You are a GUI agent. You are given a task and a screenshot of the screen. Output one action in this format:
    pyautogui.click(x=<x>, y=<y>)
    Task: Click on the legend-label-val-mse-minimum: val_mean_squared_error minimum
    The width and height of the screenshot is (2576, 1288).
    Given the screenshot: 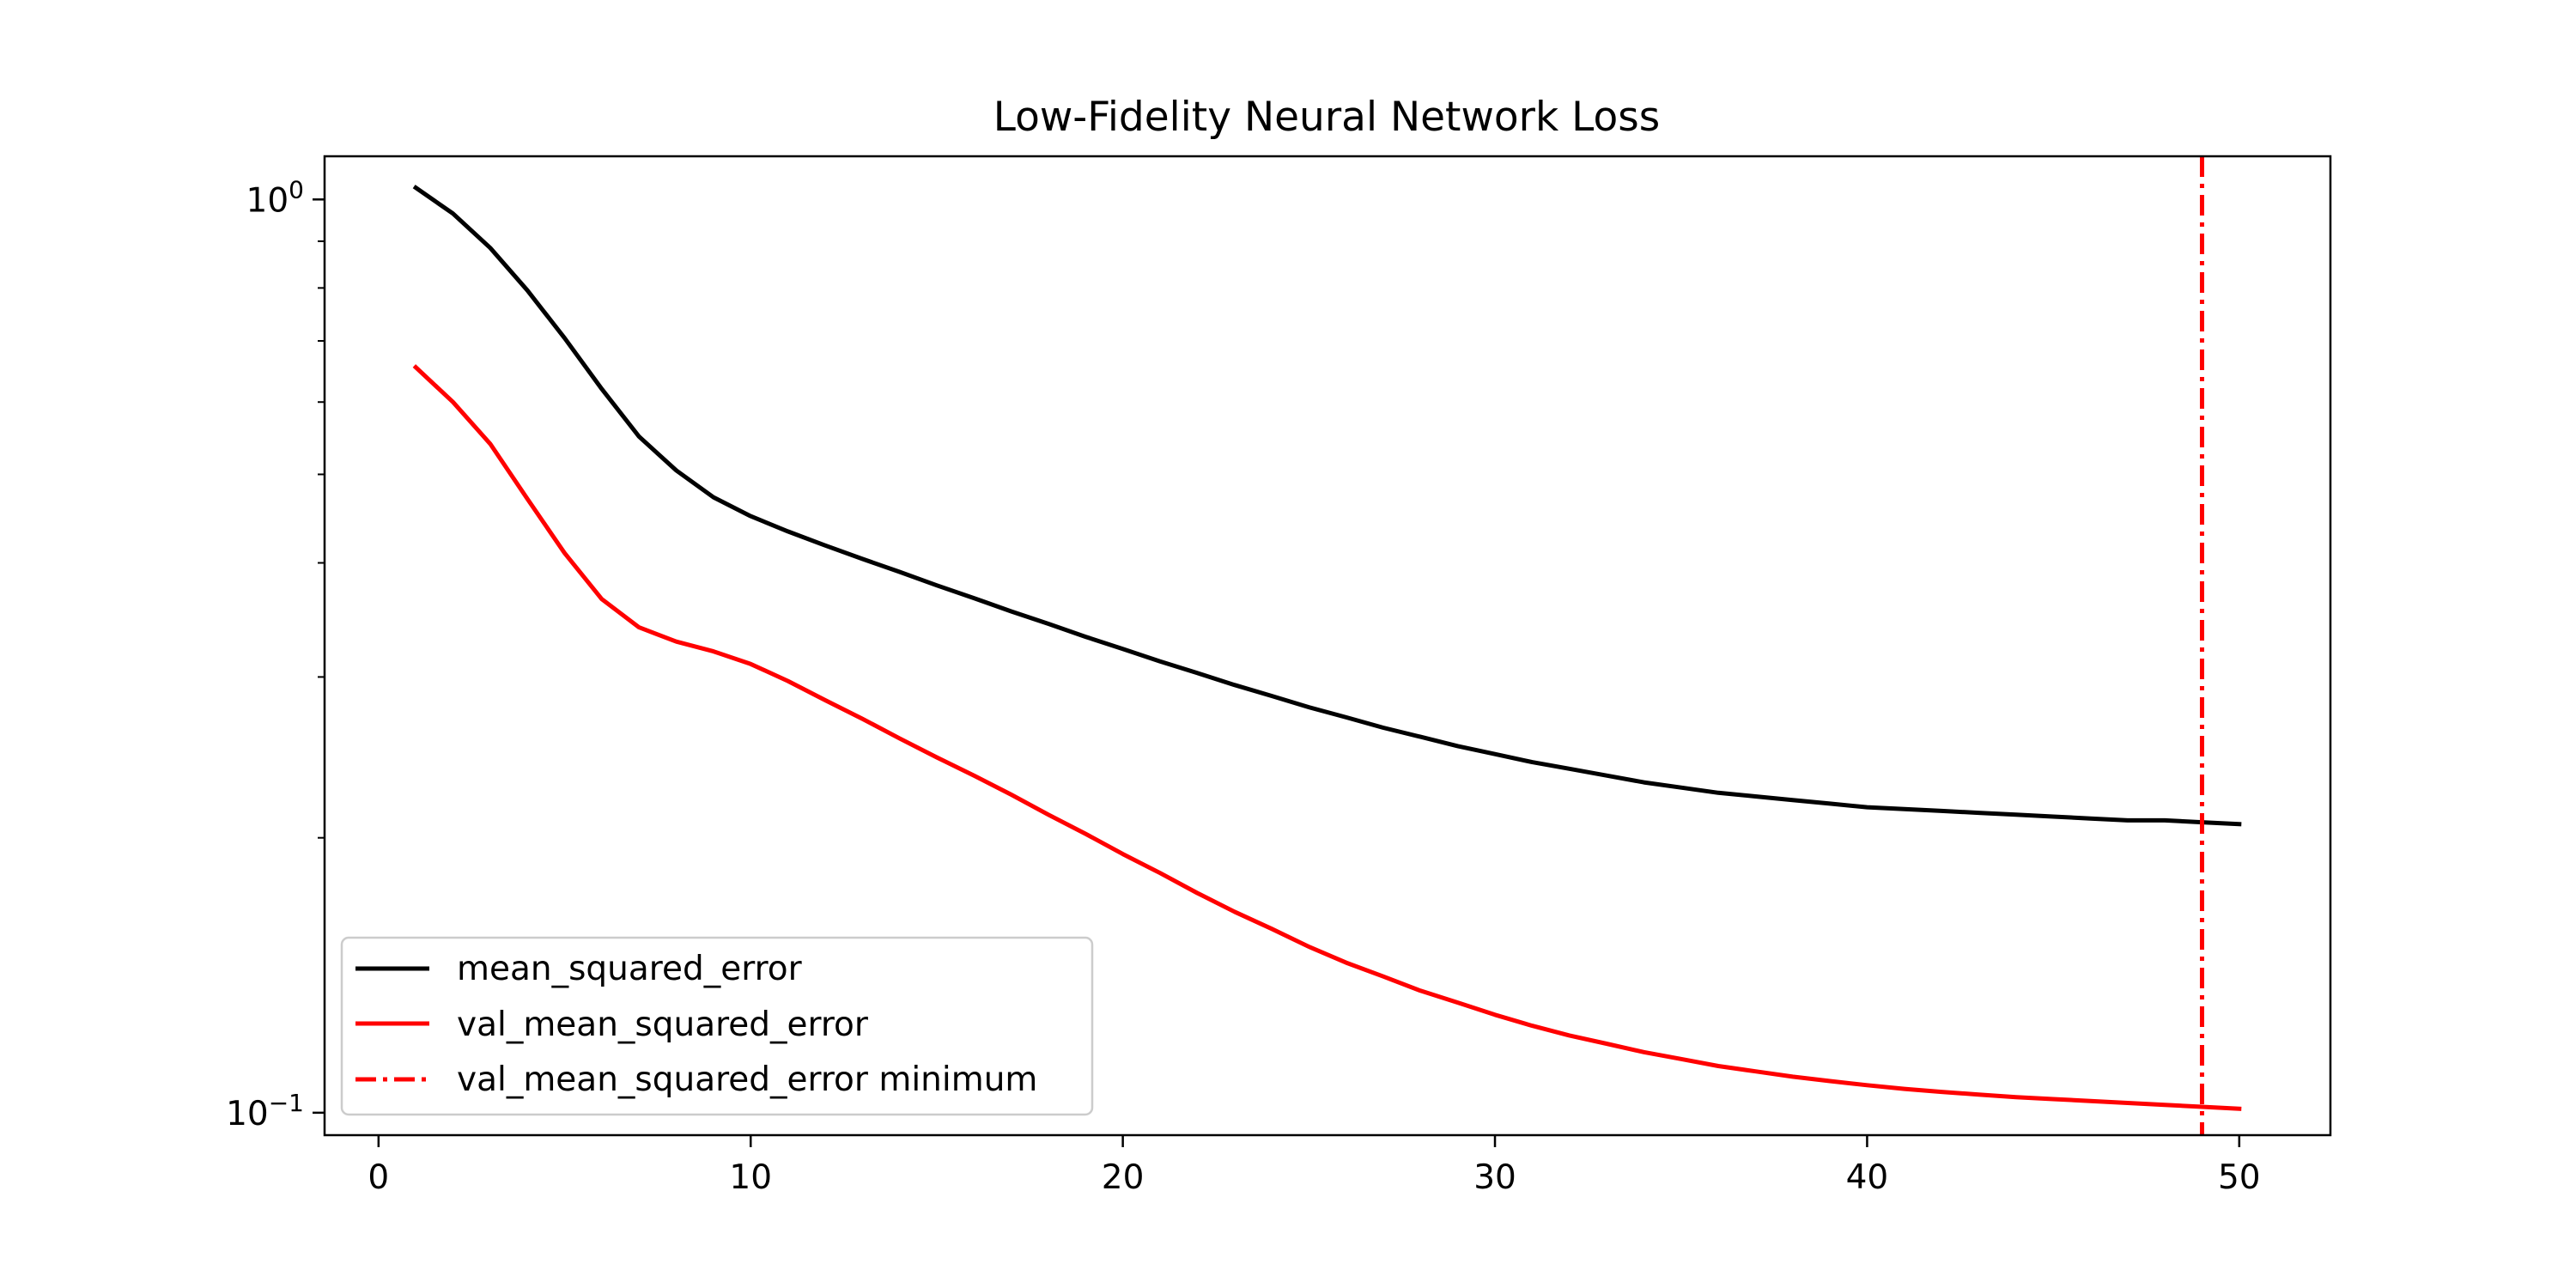 What is the action you would take?
    pyautogui.click(x=747, y=1079)
    